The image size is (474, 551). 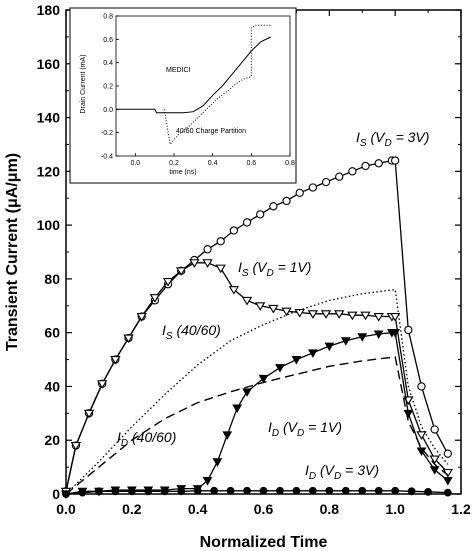 I want to click on x-tick-label: 0.8, so click(x=330, y=509).